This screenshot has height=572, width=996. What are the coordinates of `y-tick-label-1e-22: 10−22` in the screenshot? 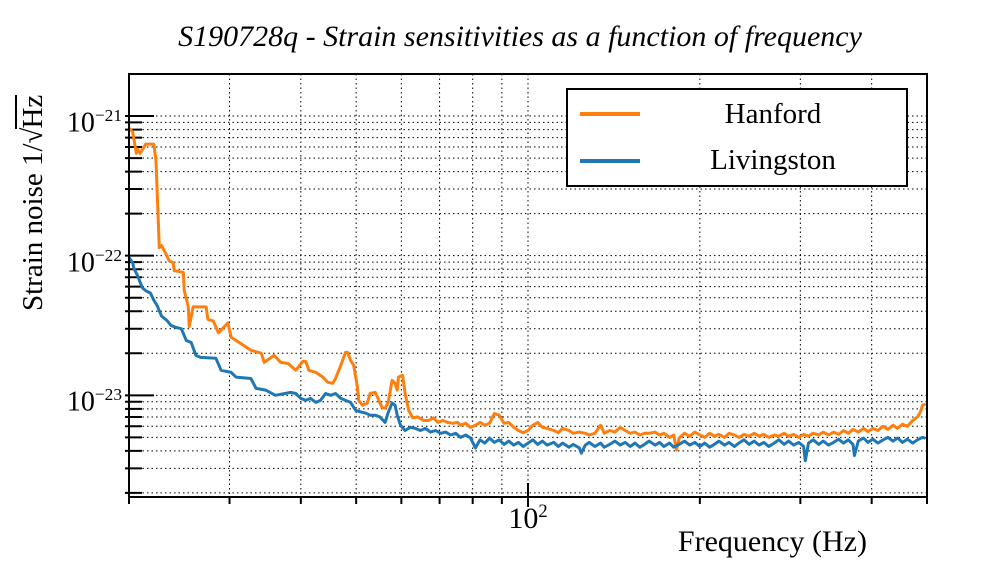 It's located at (94, 262).